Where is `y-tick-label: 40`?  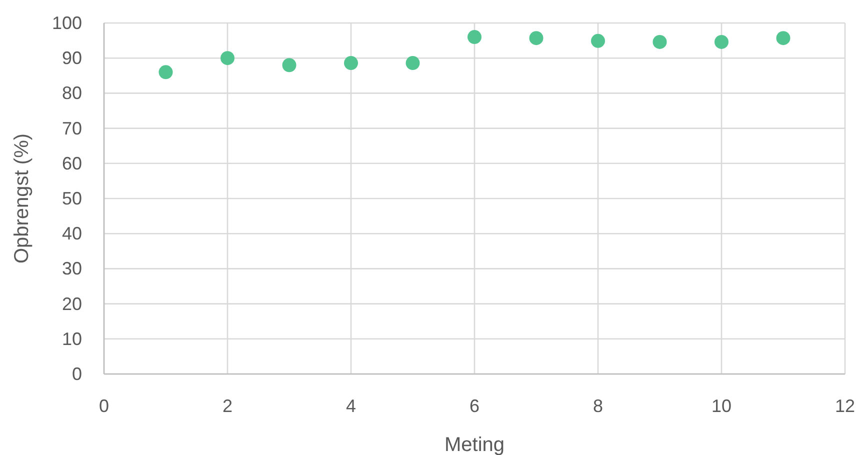
y-tick-label: 40 is located at coordinates (72, 234).